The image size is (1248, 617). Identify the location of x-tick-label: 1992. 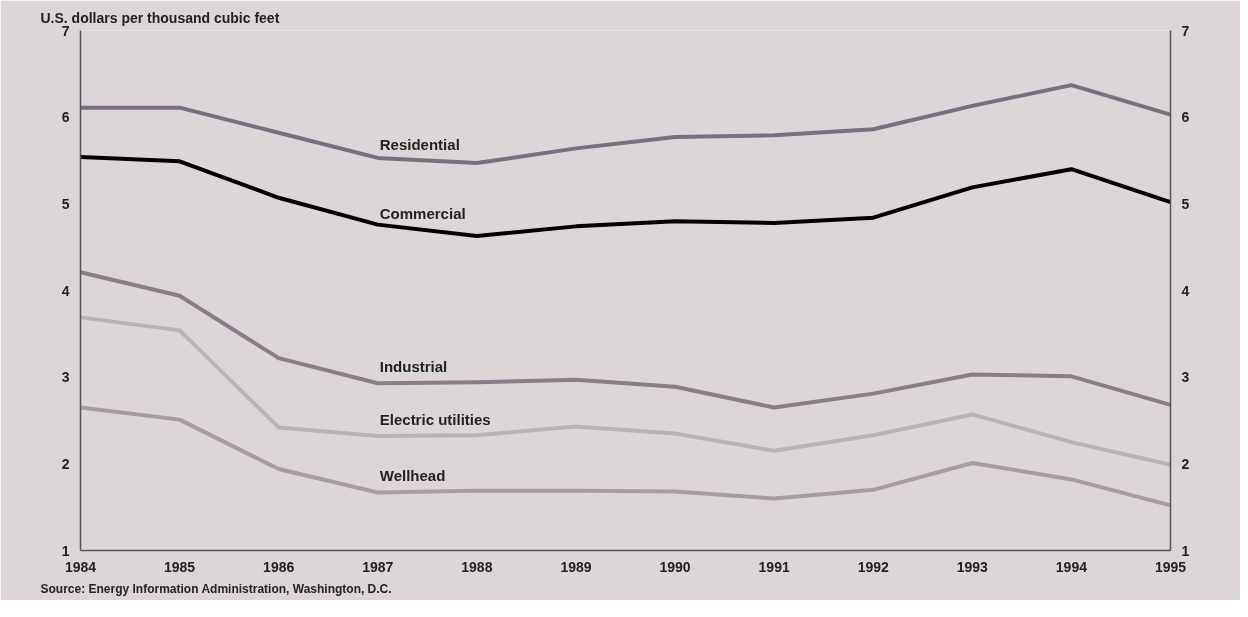
(873, 566).